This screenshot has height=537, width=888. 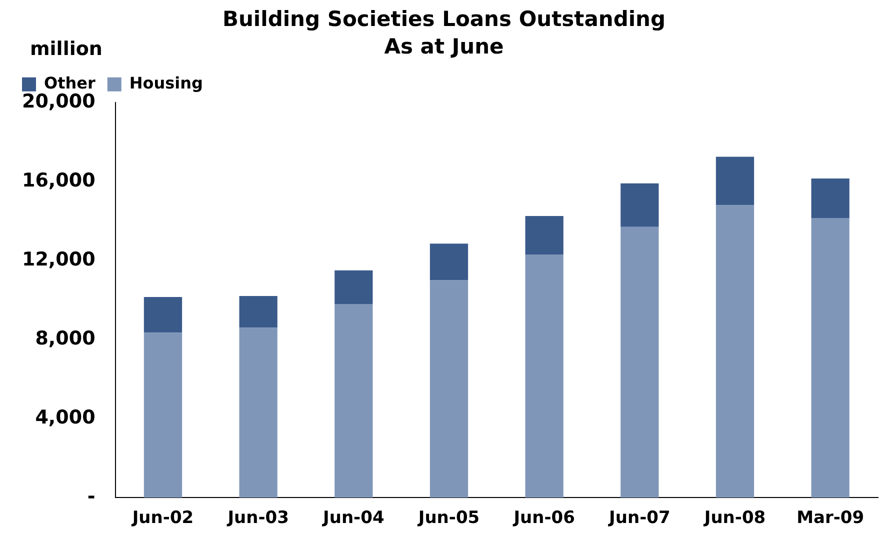 What do you see at coordinates (65, 338) in the screenshot?
I see `y-tick-label: 8,000` at bounding box center [65, 338].